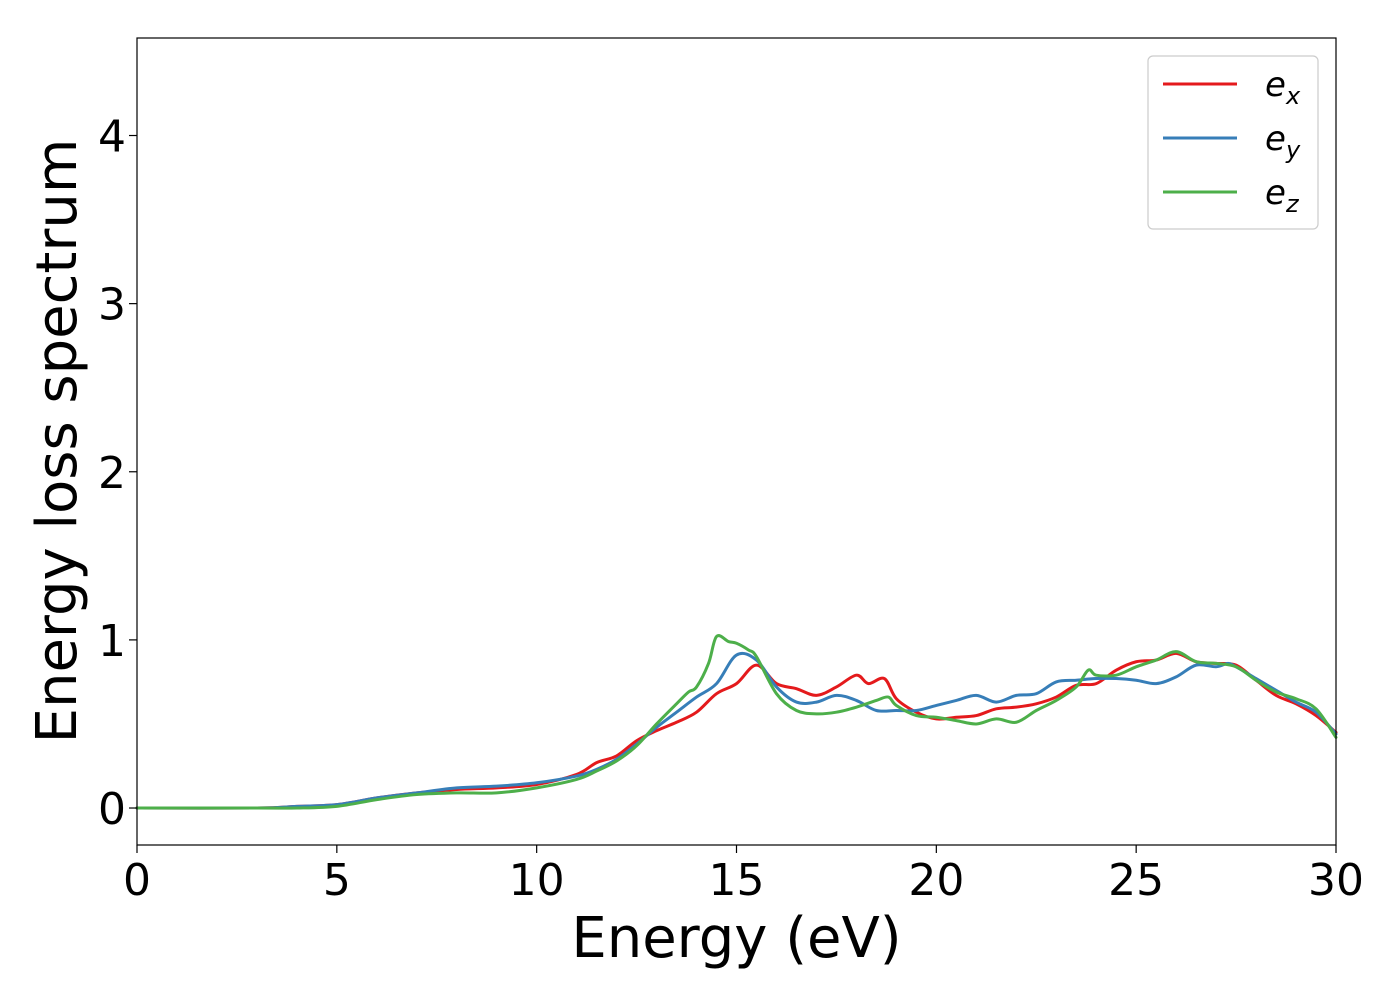 This screenshot has width=1400, height=1004. I want to click on x-axis-ticks: 0 5 10 15 20 25 30, so click(743, 875).